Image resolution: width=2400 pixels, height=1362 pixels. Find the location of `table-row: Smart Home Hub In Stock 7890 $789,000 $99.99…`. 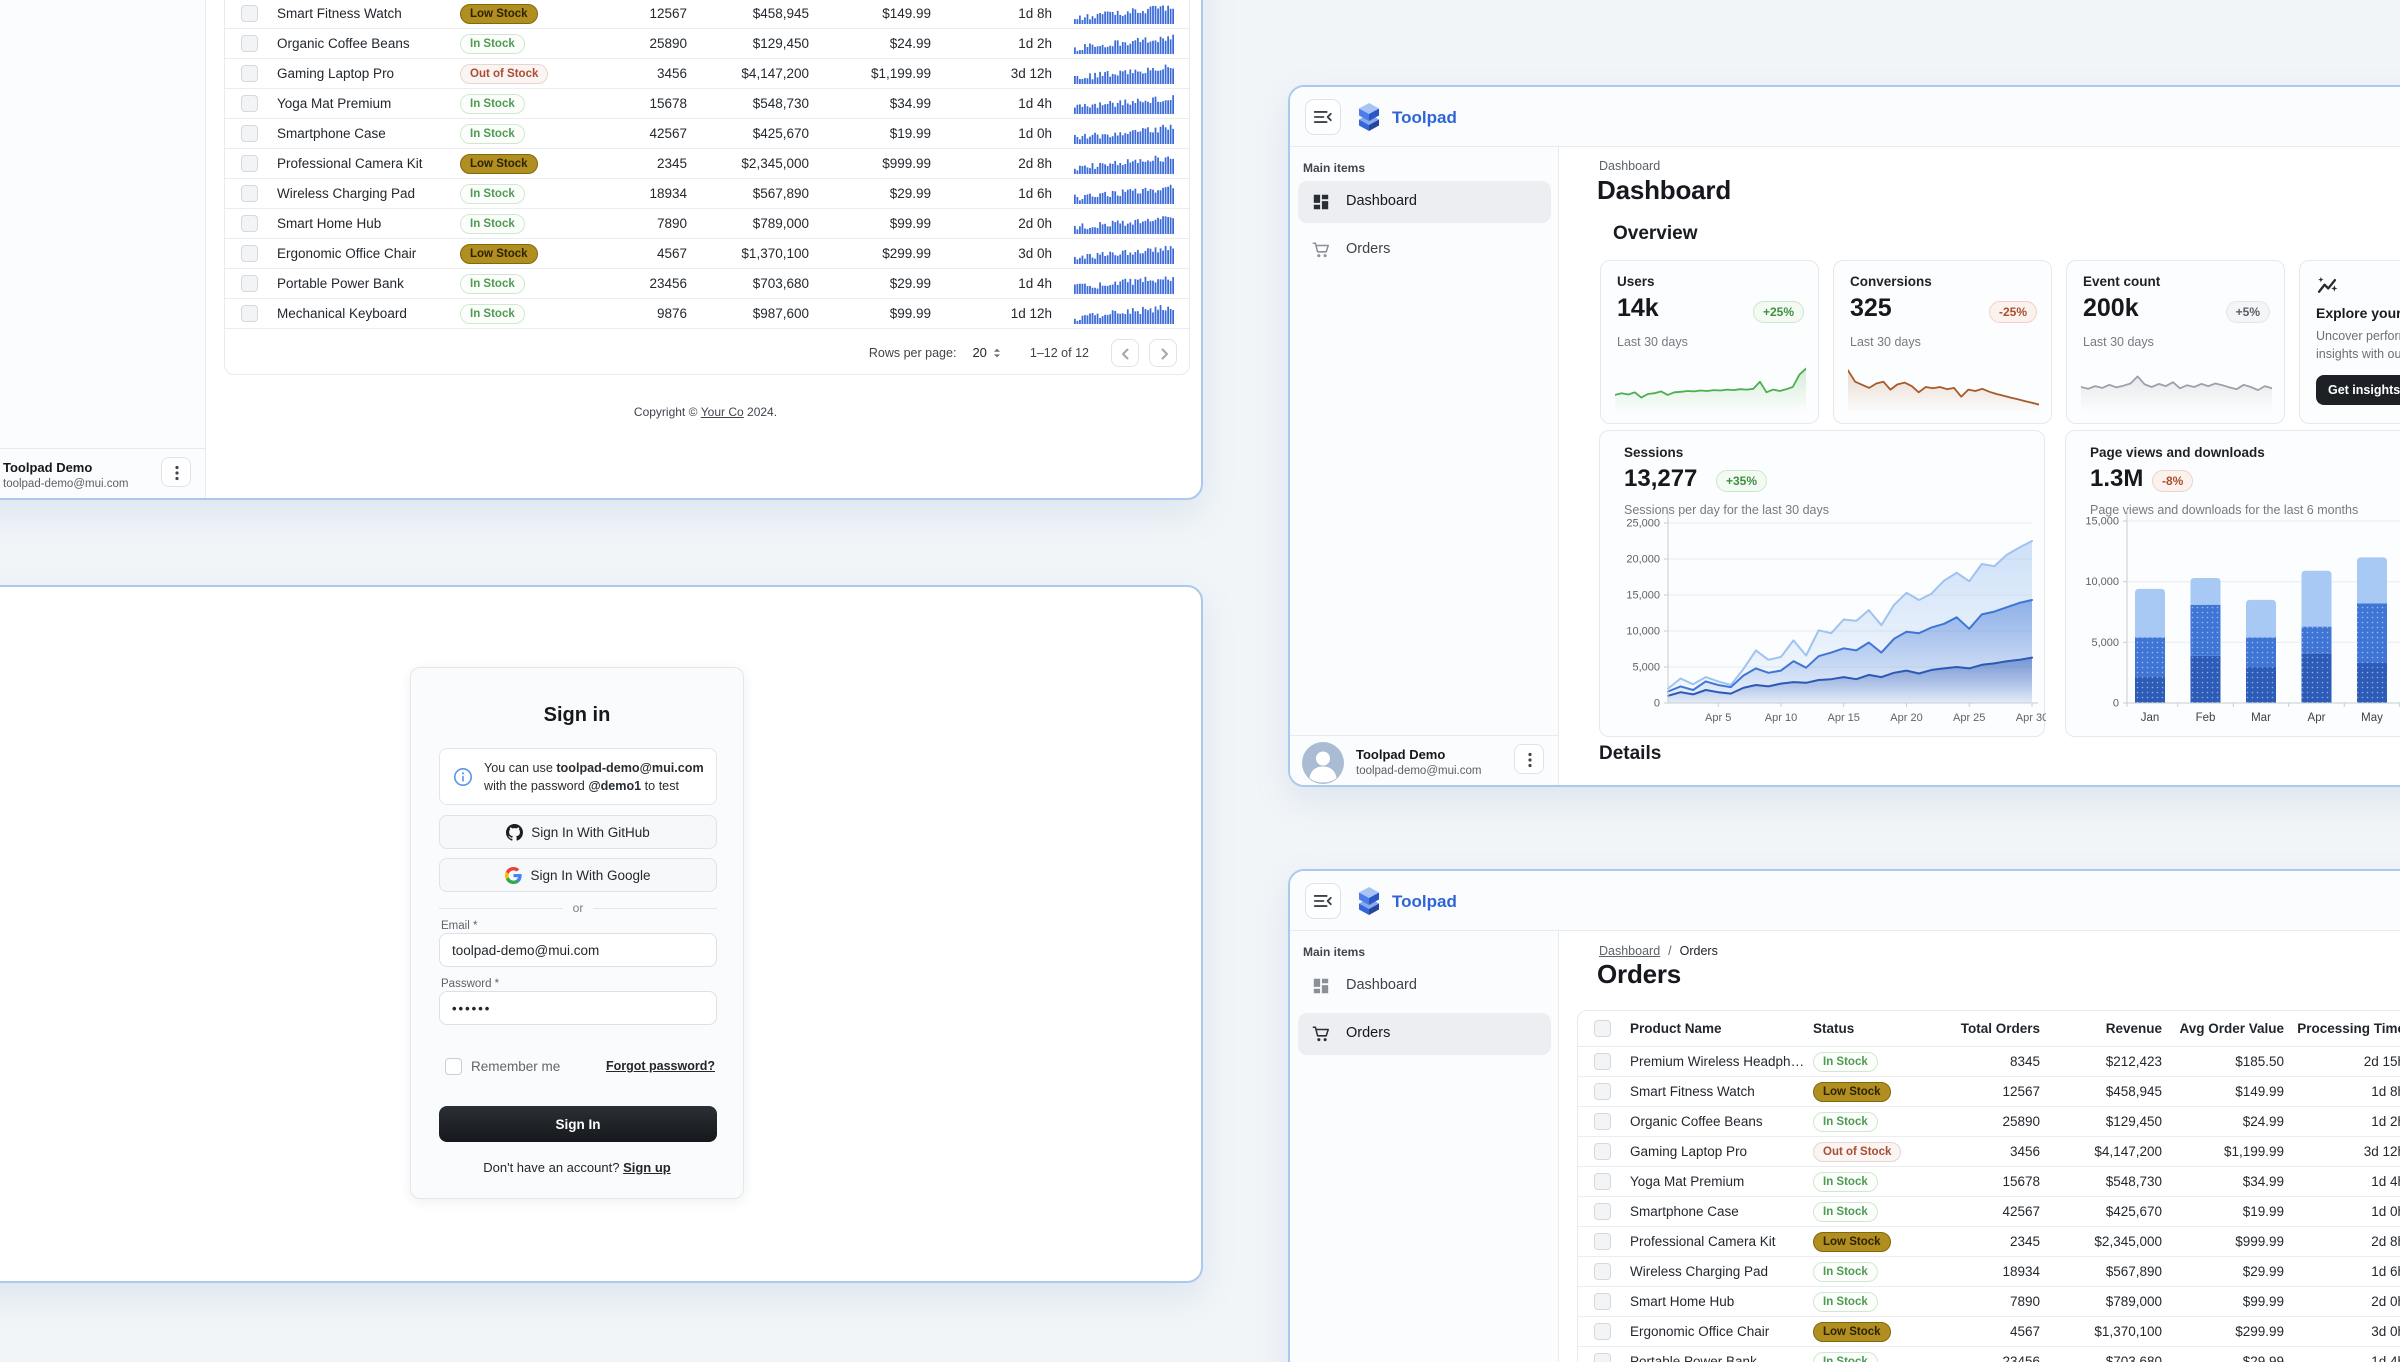

table-row: Smart Home Hub In Stock 7890 $789,000 $99.99… is located at coordinates (1989, 1302).